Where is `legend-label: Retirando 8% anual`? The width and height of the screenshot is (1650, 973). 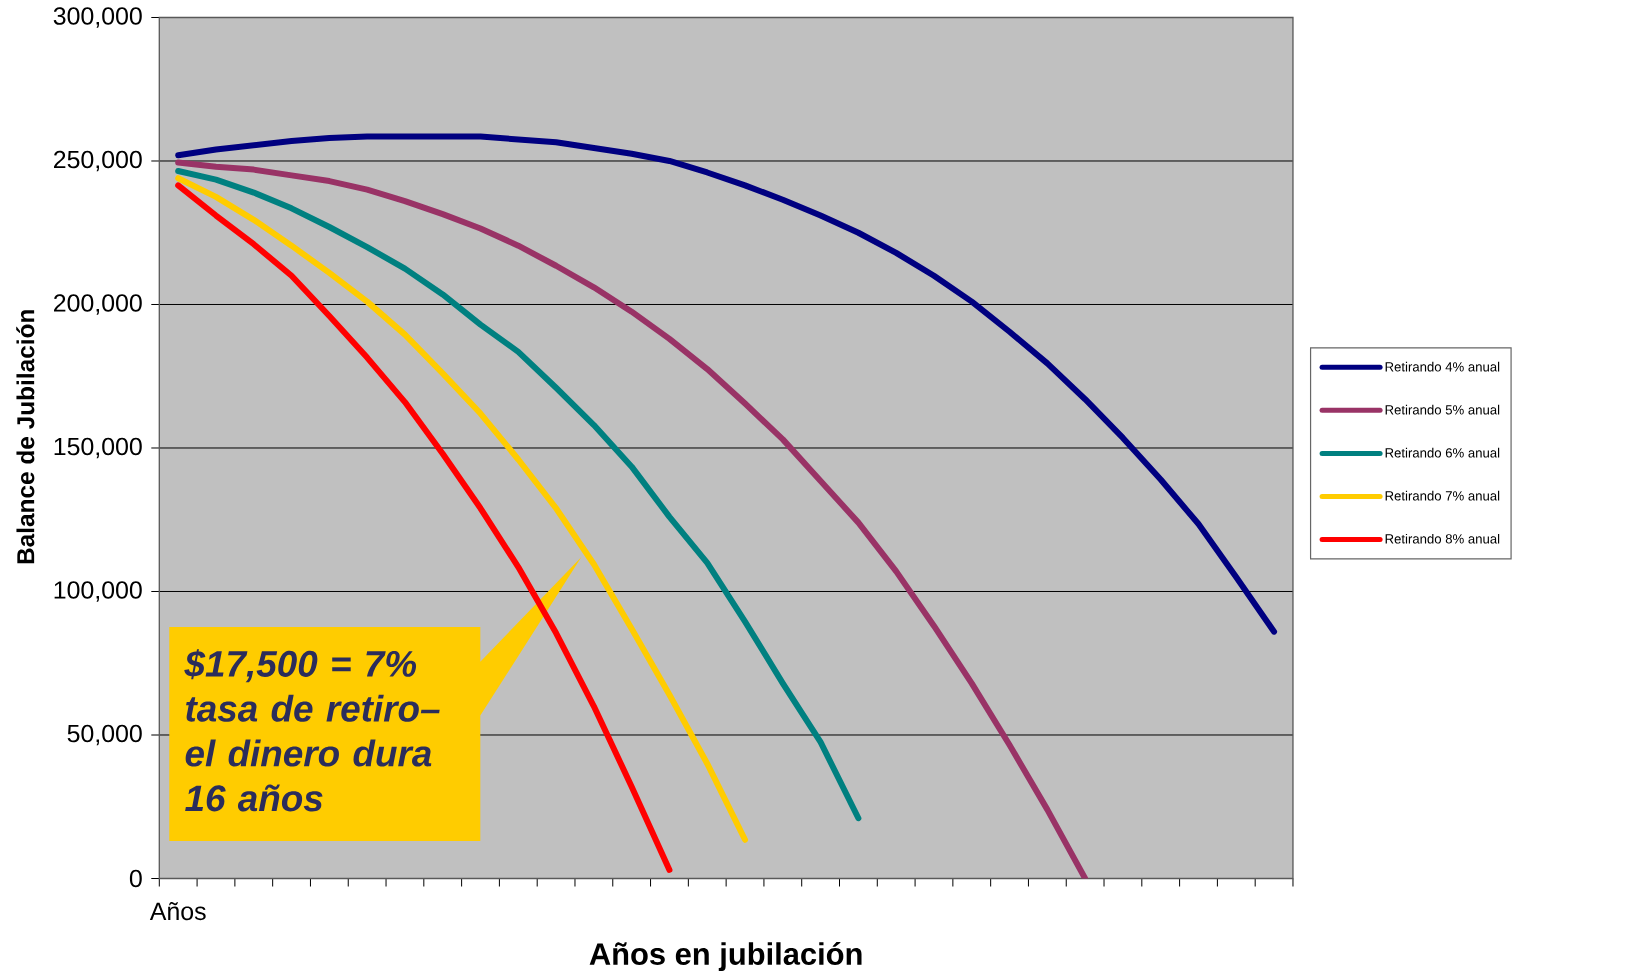 legend-label: Retirando 8% anual is located at coordinates (1442, 538).